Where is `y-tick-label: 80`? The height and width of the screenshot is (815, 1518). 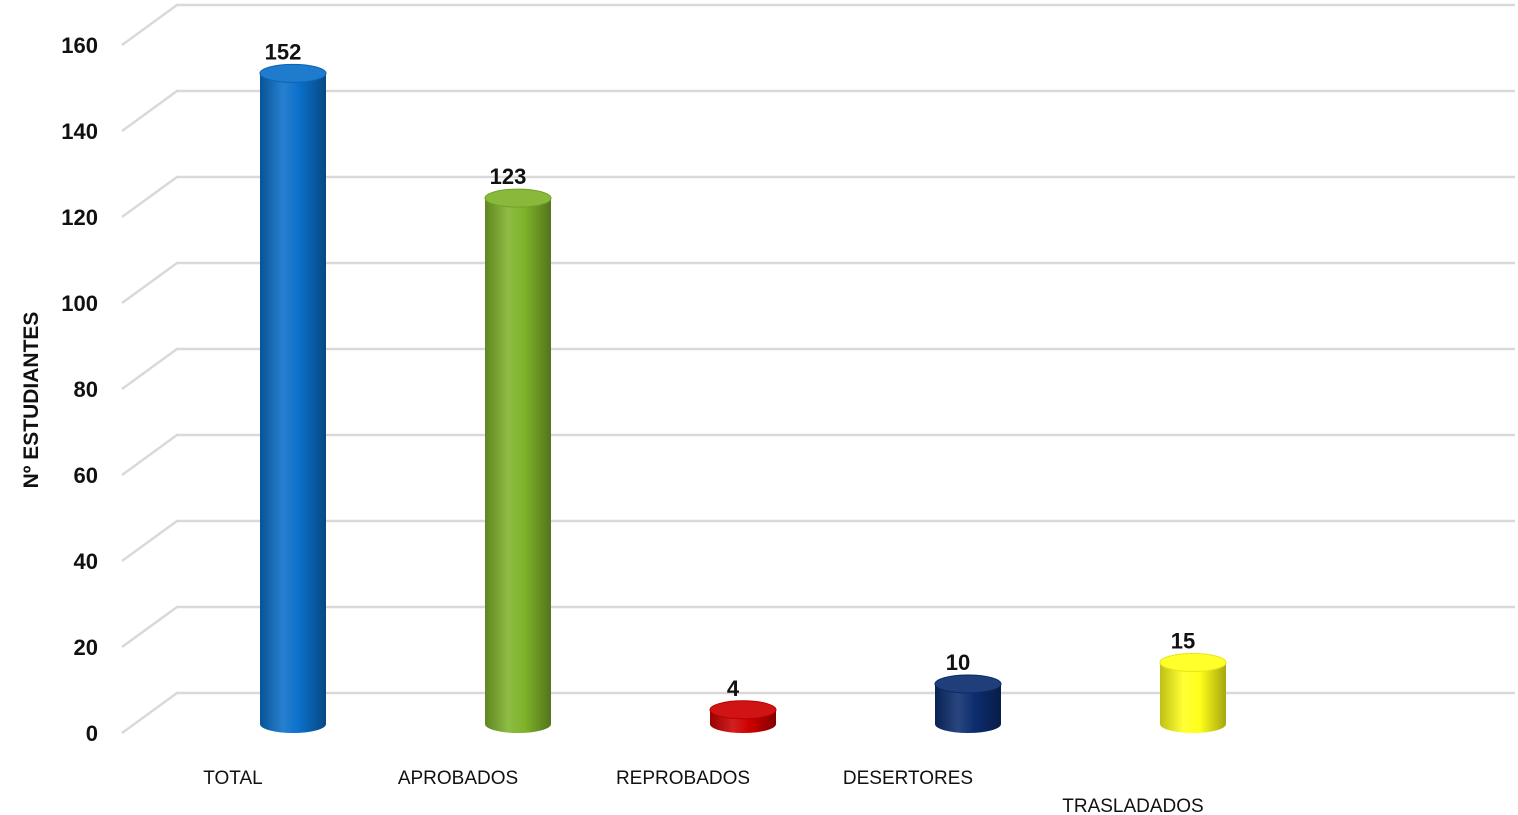 y-tick-label: 80 is located at coordinates (86, 389).